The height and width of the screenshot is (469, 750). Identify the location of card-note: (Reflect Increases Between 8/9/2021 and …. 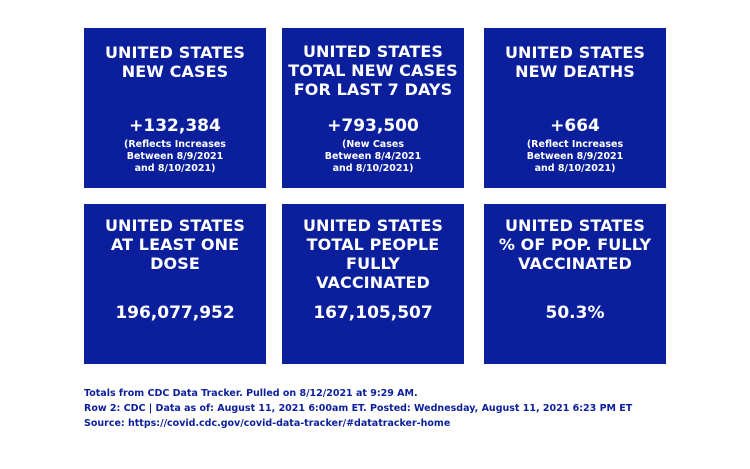
(575, 156).